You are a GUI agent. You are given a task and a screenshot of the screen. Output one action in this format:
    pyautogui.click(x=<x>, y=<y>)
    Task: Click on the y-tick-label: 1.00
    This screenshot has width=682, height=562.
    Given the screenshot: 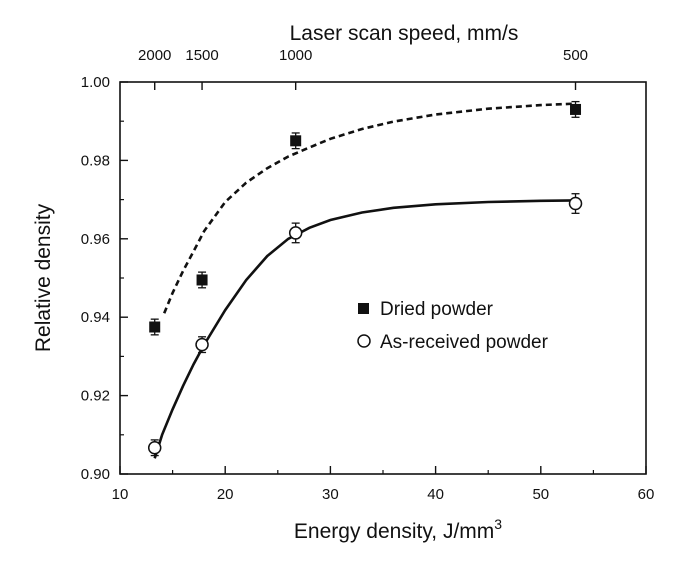 What is the action you would take?
    pyautogui.click(x=95, y=82)
    